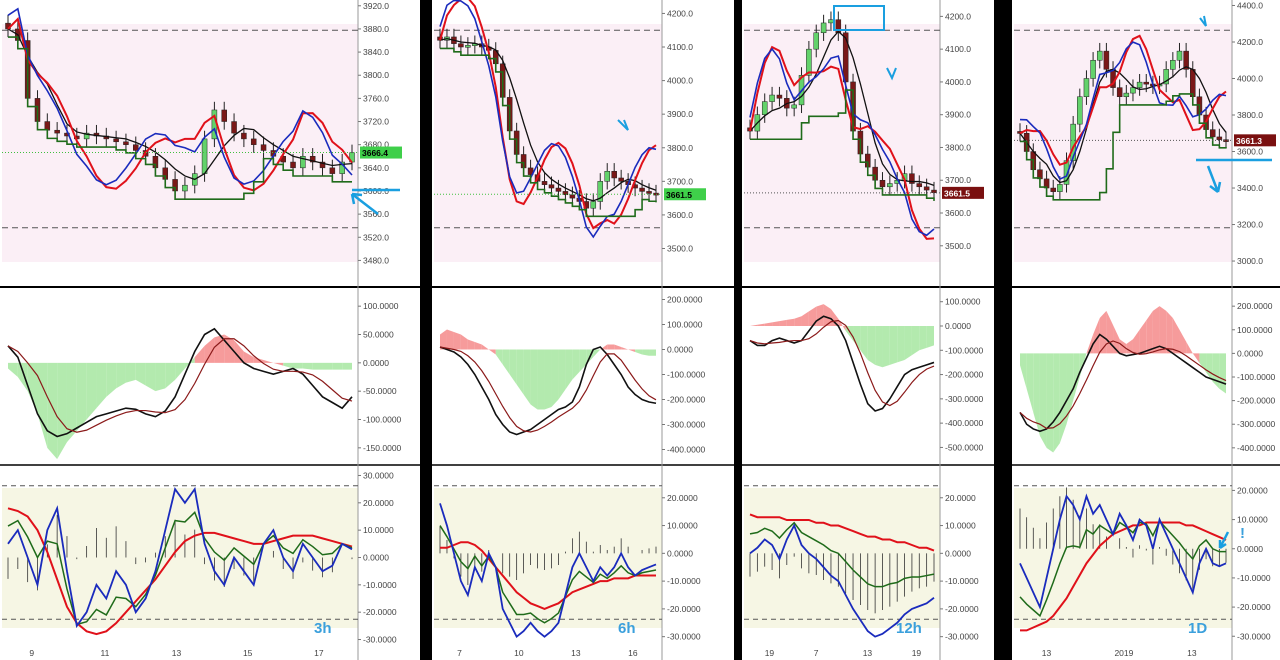 The image size is (1280, 660). What do you see at coordinates (680, 181) in the screenshot?
I see `price-tick-label: 3700.0` at bounding box center [680, 181].